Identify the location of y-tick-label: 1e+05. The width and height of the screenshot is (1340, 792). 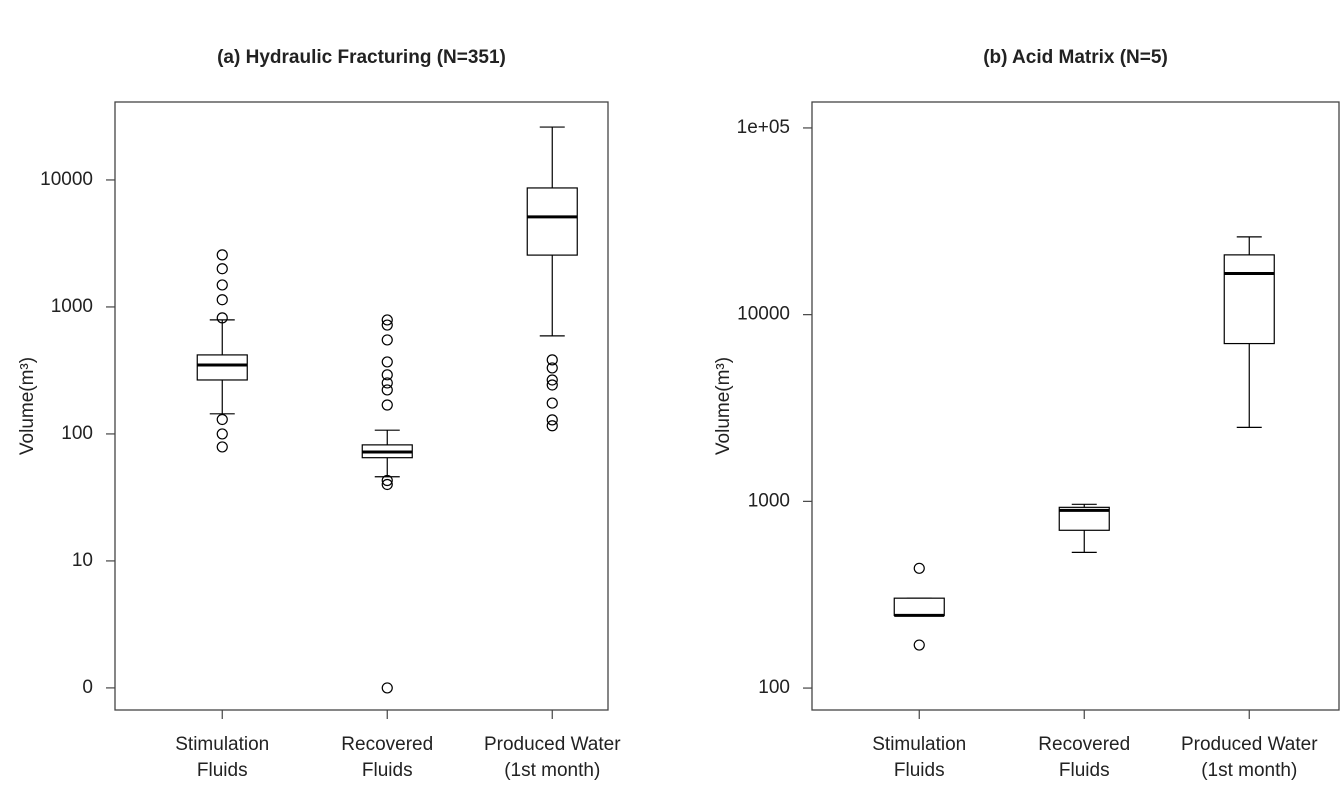
(763, 127).